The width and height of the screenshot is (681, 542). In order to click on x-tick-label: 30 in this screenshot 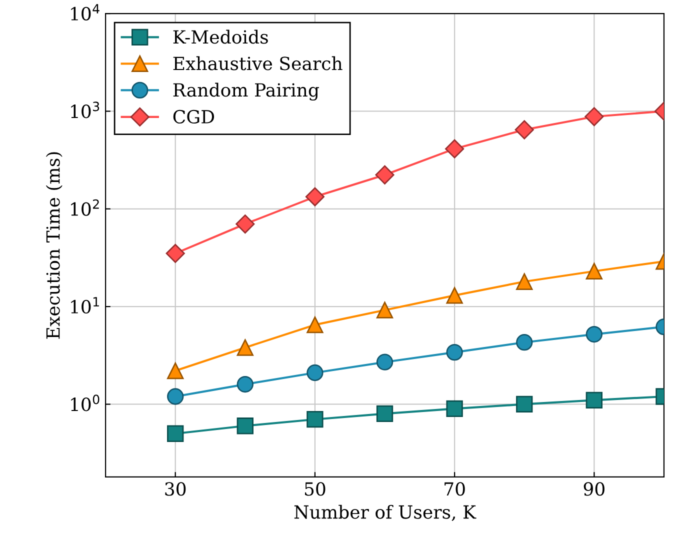, I will do `click(175, 489)`.